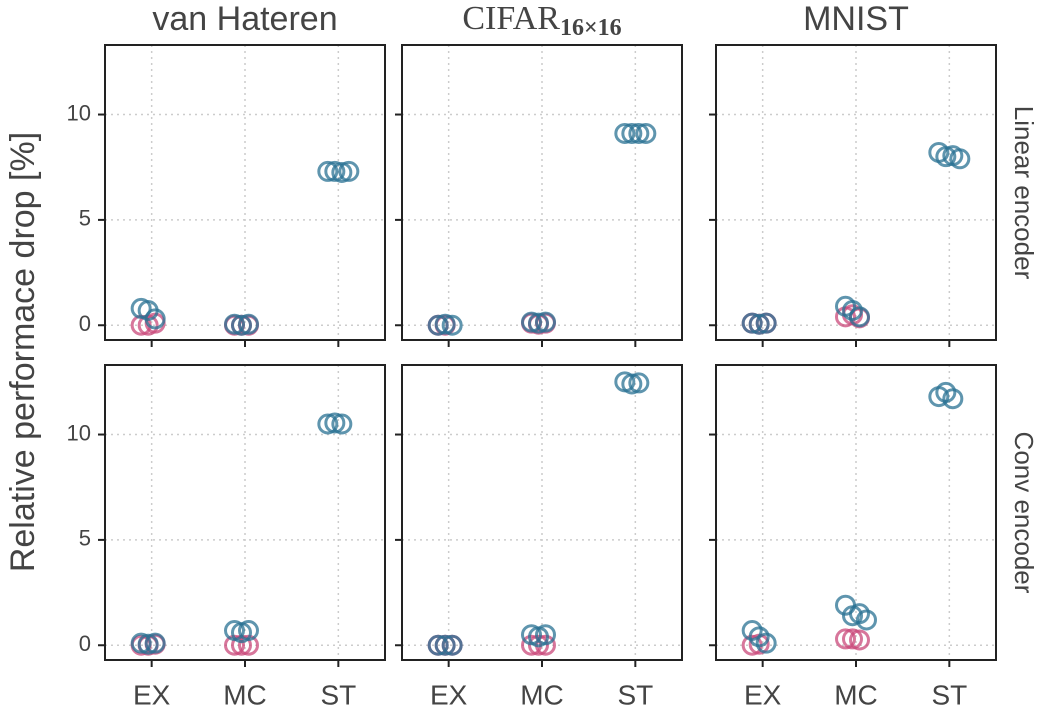 The width and height of the screenshot is (1041, 717). What do you see at coordinates (1024, 193) in the screenshot?
I see `row-label: Linear encoder` at bounding box center [1024, 193].